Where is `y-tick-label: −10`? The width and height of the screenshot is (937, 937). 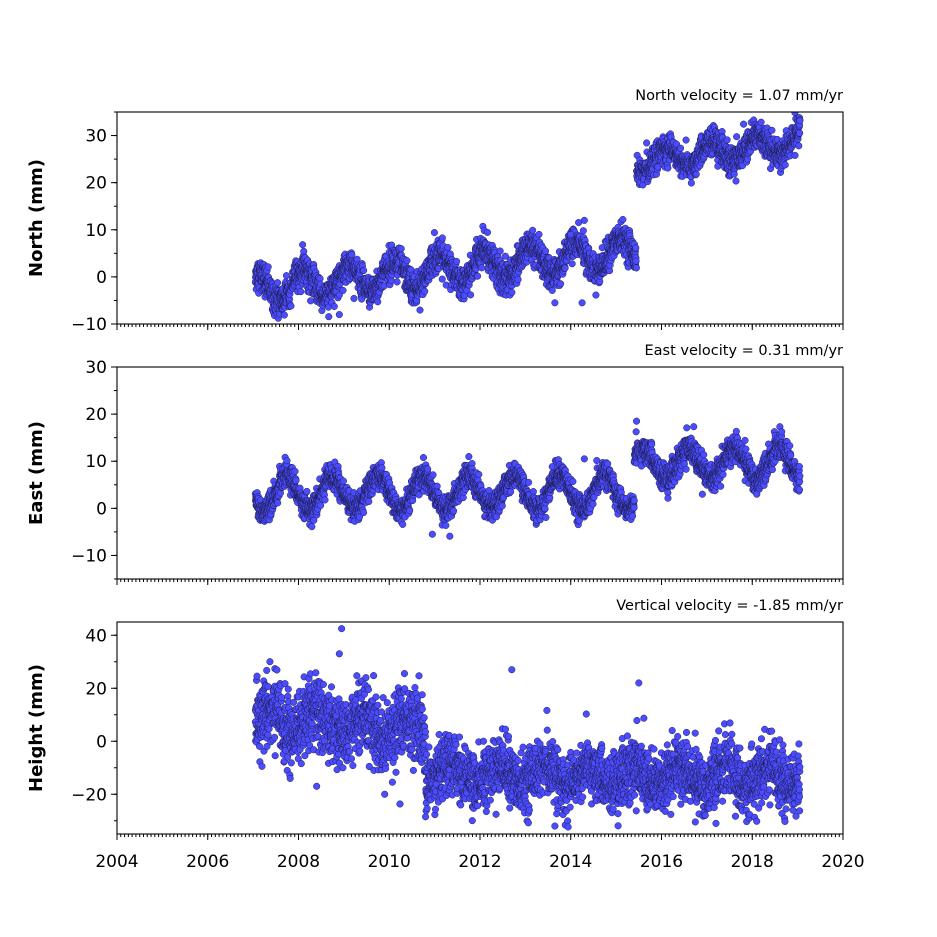
y-tick-label: −10 is located at coordinates (89, 325).